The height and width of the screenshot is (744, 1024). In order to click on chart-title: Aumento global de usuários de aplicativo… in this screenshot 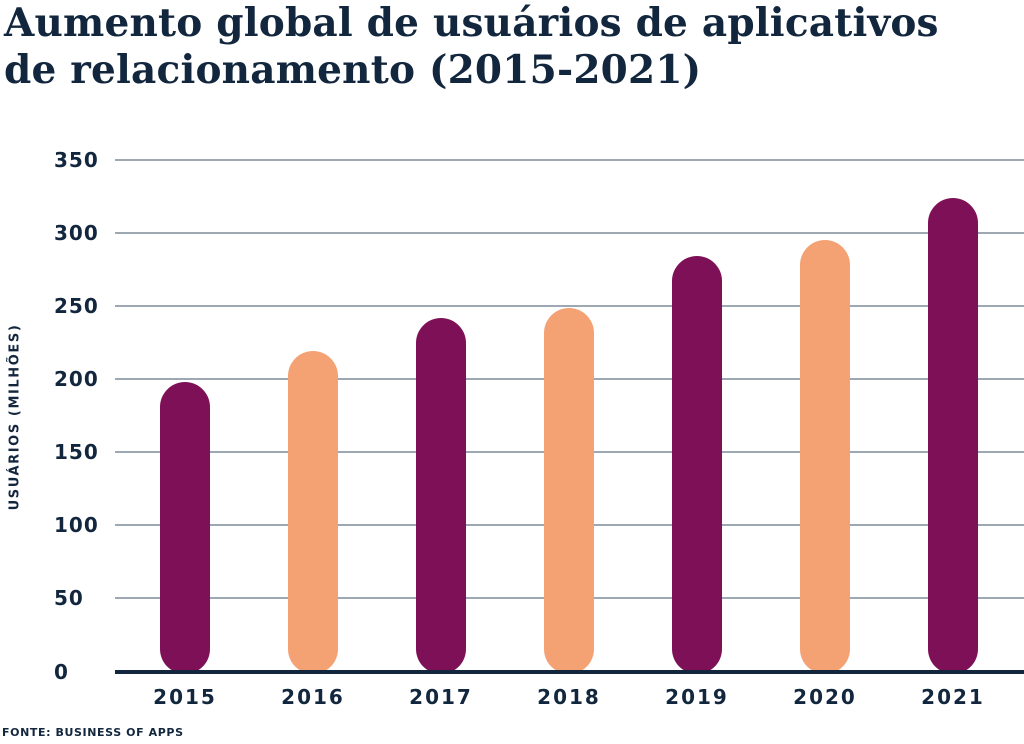, I will do `click(471, 47)`.